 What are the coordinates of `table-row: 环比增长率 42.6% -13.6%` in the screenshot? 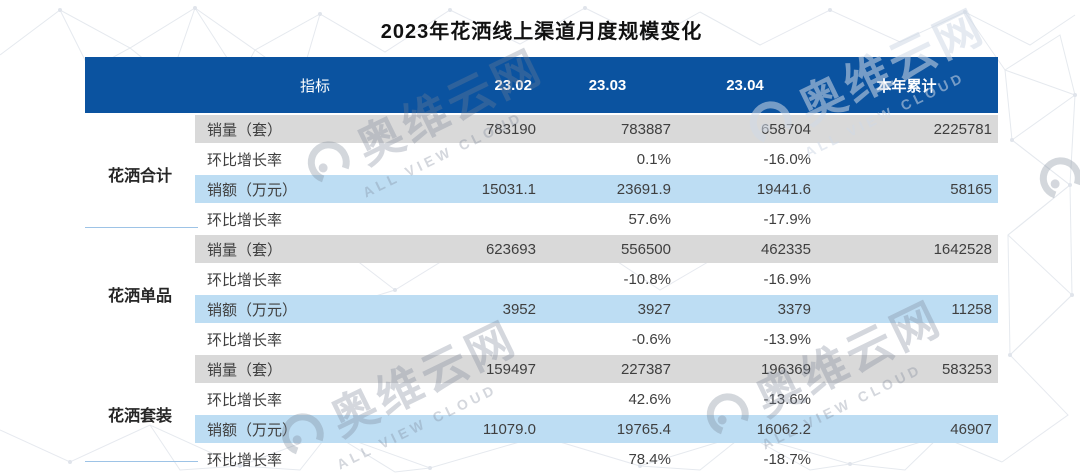 It's located at (541, 399).